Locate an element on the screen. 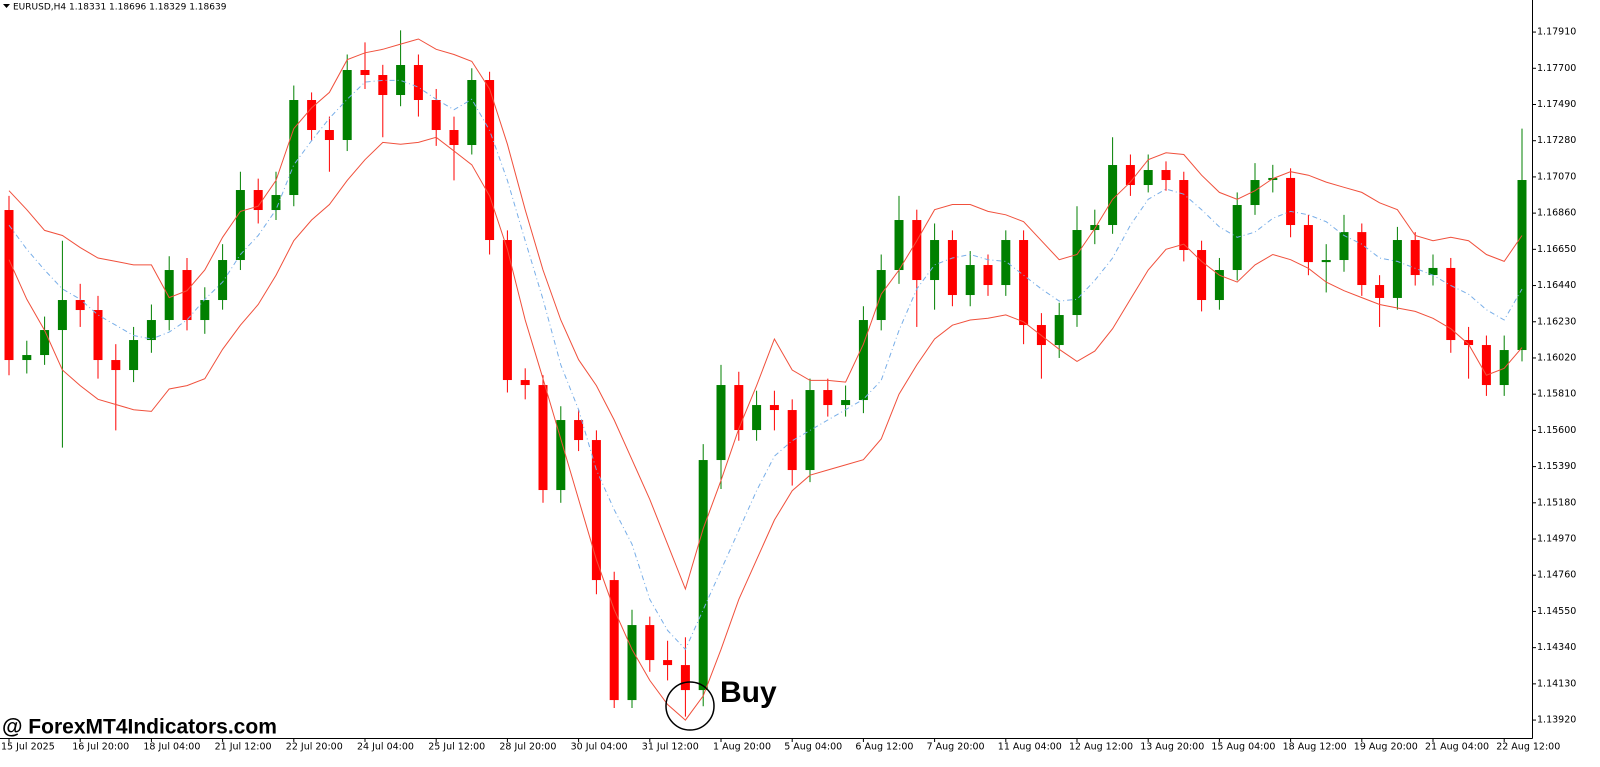 Image resolution: width=1600 pixels, height=767 pixels. y-tick-label: 1.15180 is located at coordinates (1556, 502).